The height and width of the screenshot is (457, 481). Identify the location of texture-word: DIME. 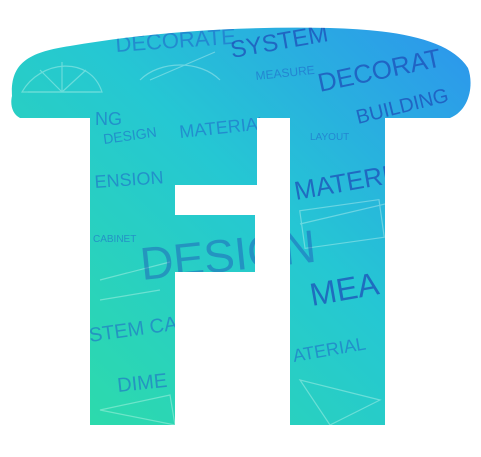
(142, 383).